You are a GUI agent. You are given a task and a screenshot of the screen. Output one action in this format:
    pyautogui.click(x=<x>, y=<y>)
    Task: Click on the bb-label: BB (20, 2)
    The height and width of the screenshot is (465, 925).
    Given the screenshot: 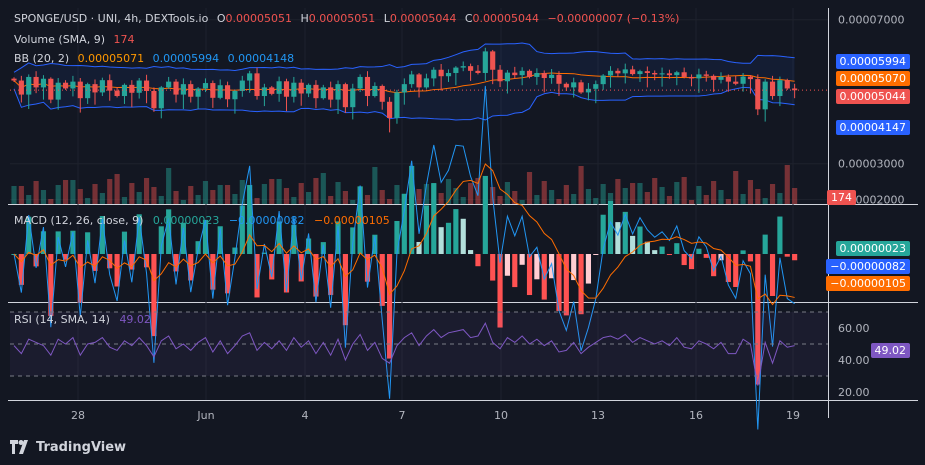 What is the action you would take?
    pyautogui.click(x=42, y=58)
    